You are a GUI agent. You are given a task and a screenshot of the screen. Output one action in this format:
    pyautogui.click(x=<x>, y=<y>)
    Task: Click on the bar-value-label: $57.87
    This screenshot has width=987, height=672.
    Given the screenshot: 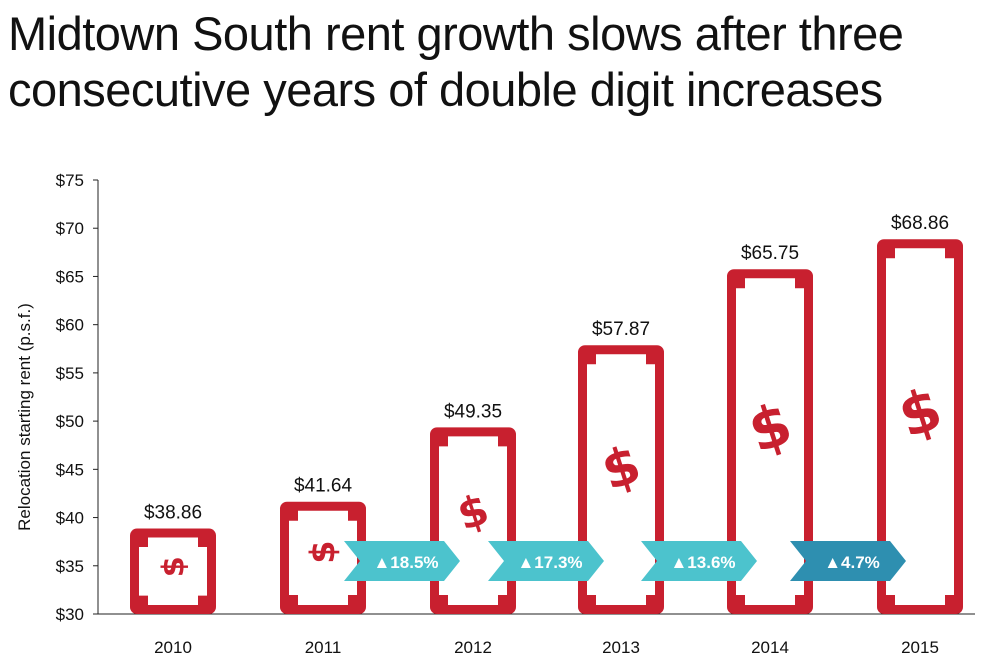 What is the action you would take?
    pyautogui.click(x=621, y=329)
    